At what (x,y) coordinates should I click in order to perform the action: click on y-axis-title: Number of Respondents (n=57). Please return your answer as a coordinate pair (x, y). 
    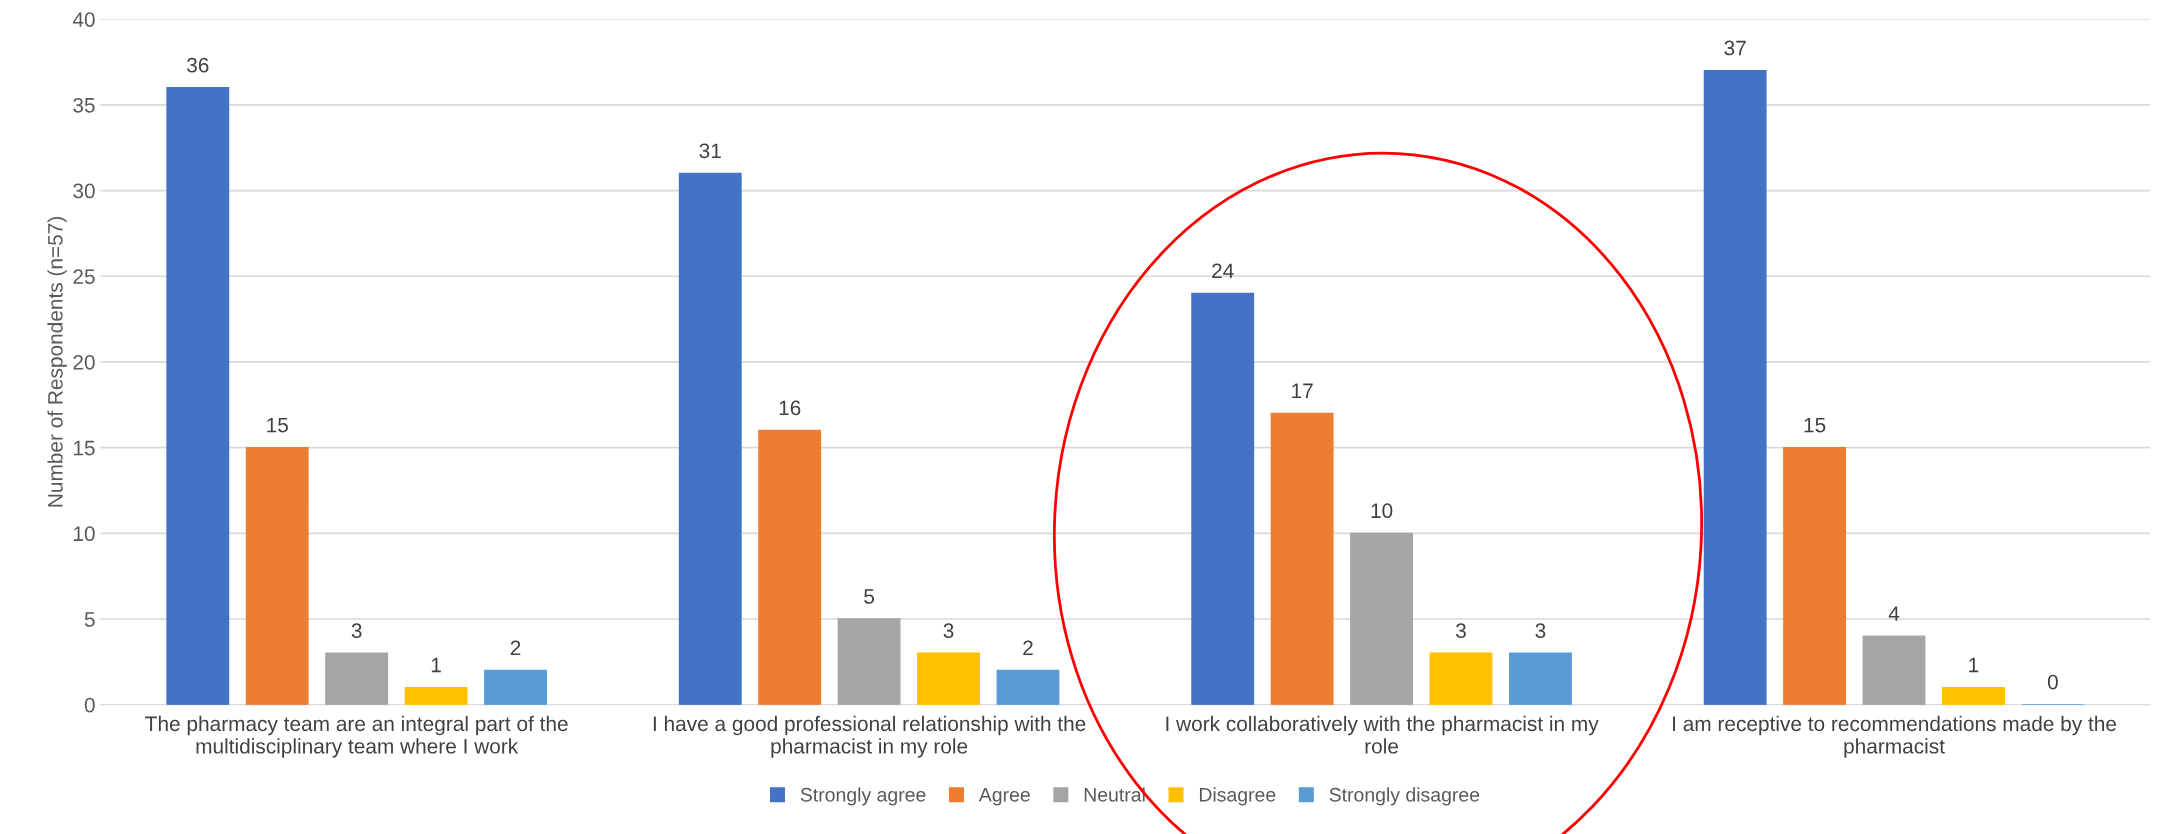
    Looking at the image, I should click on (57, 362).